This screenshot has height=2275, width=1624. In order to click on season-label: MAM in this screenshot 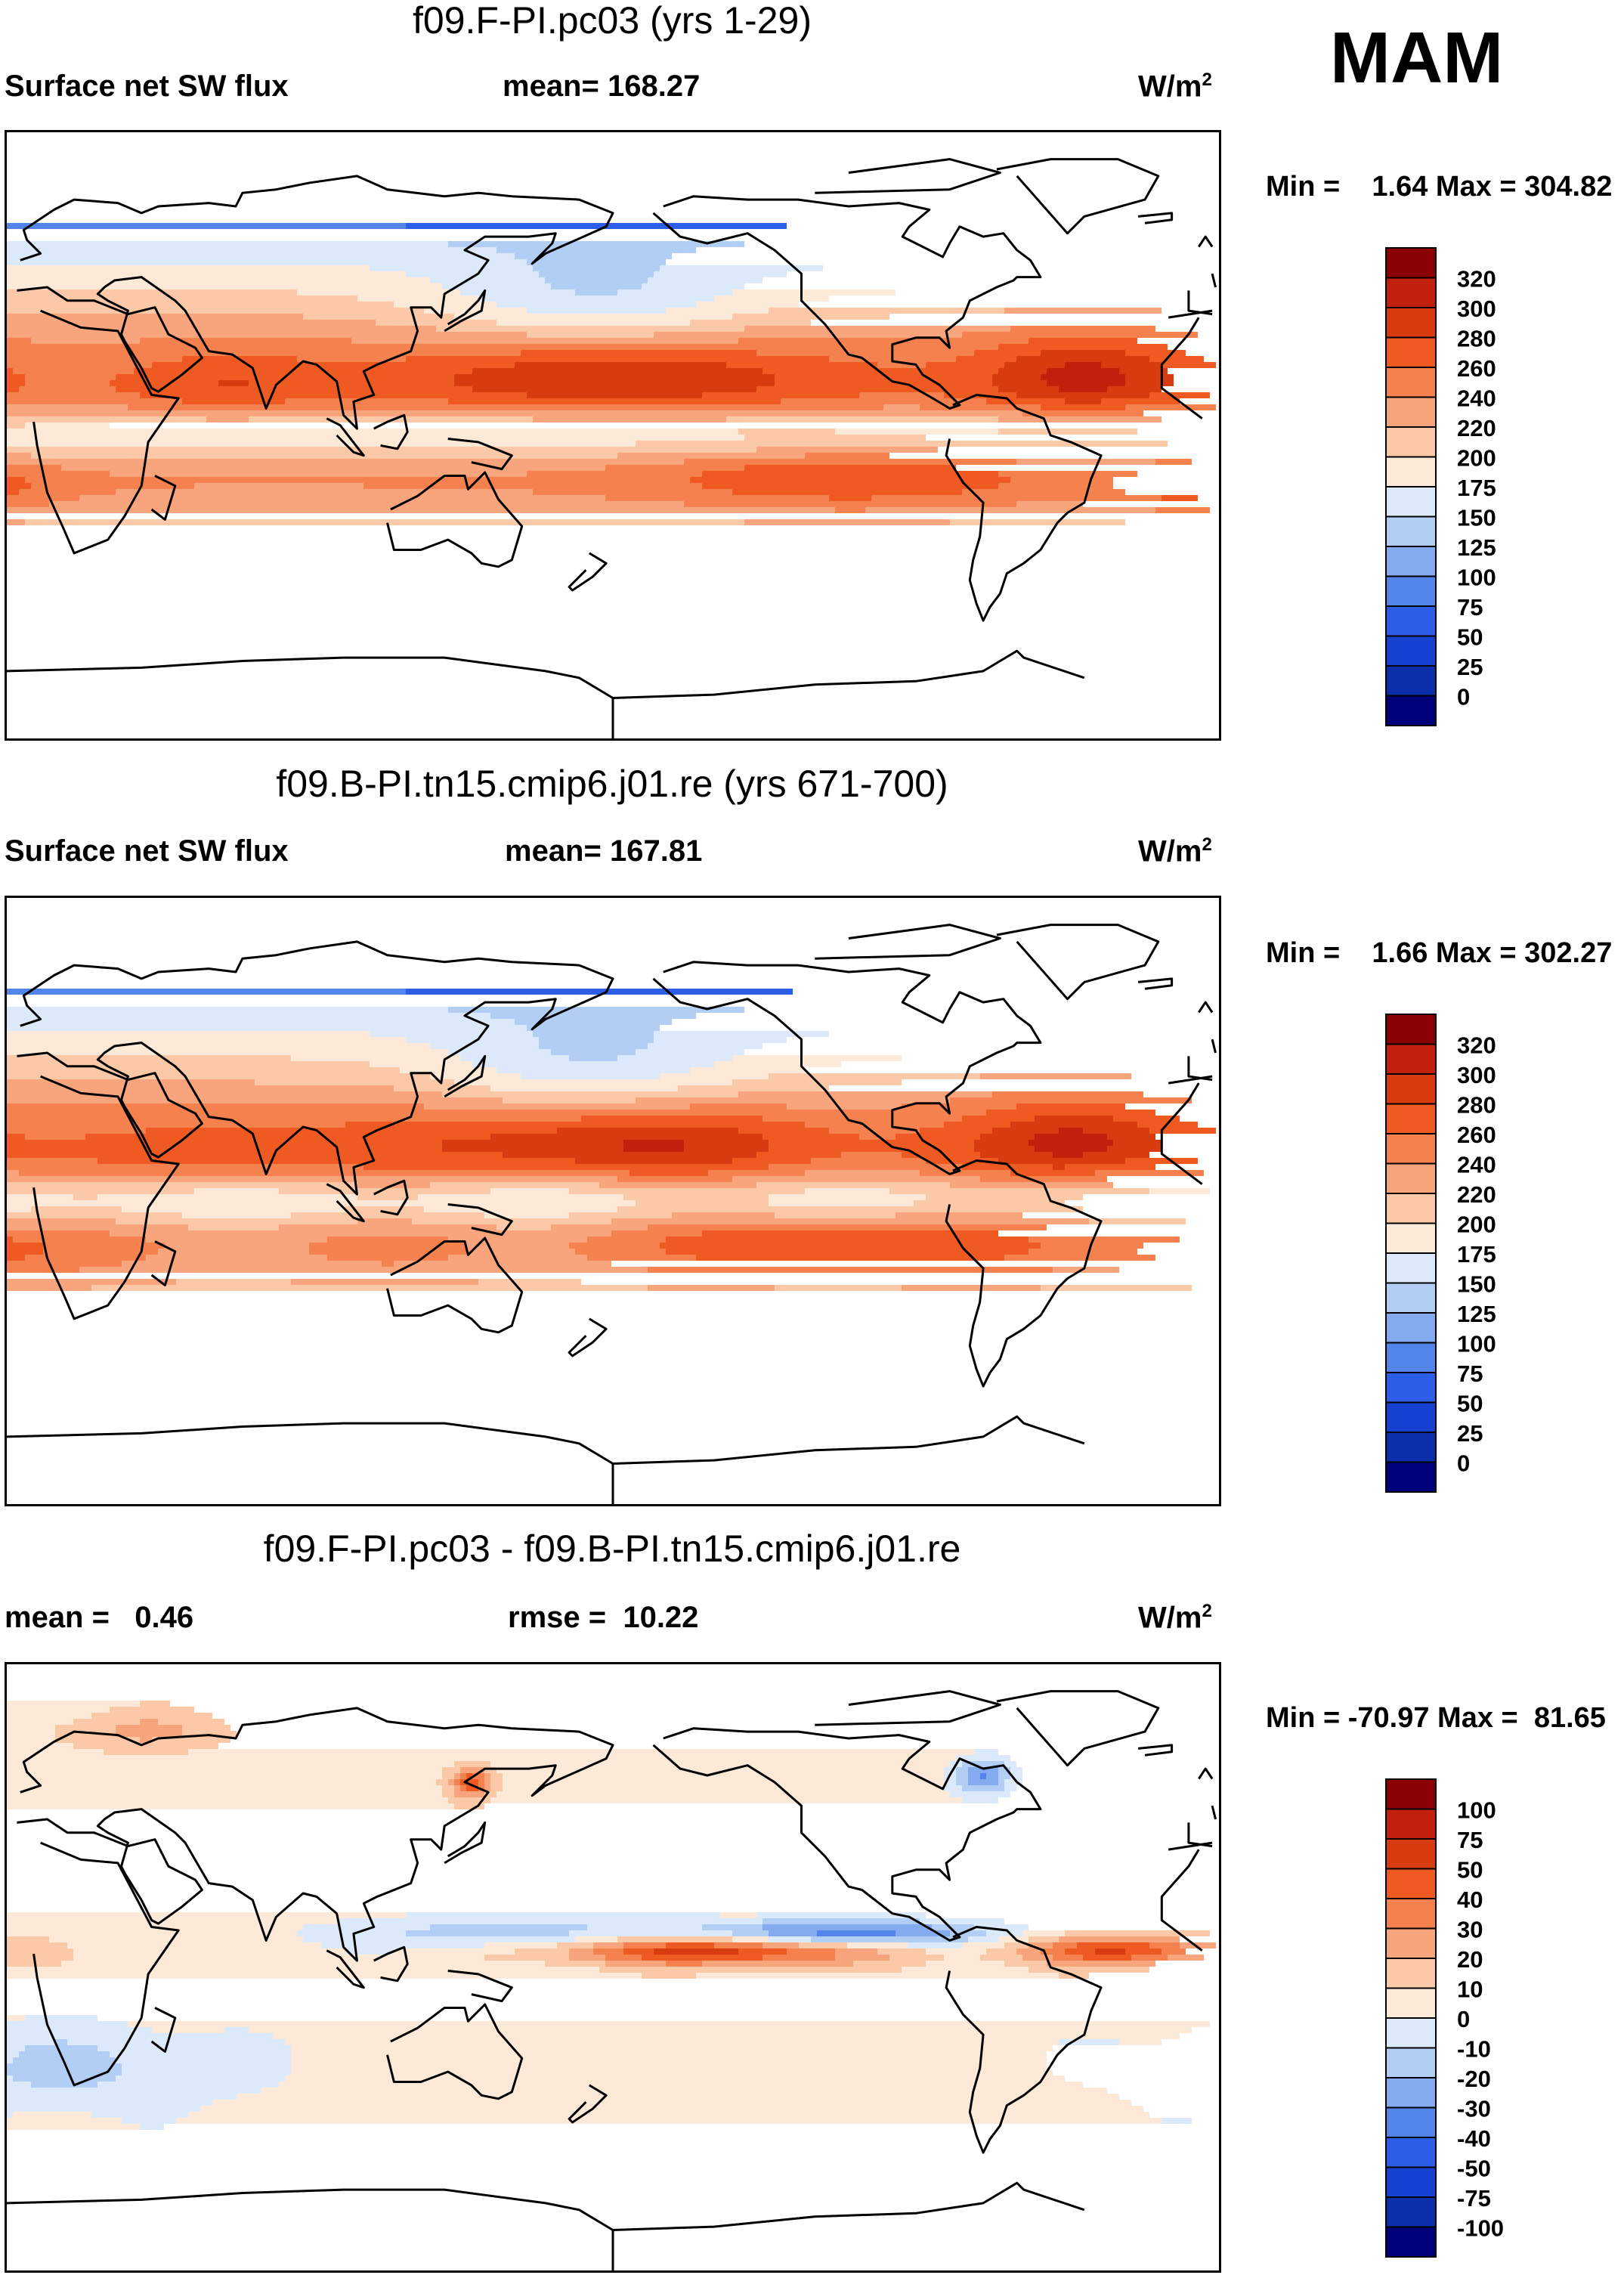, I will do `click(1417, 57)`.